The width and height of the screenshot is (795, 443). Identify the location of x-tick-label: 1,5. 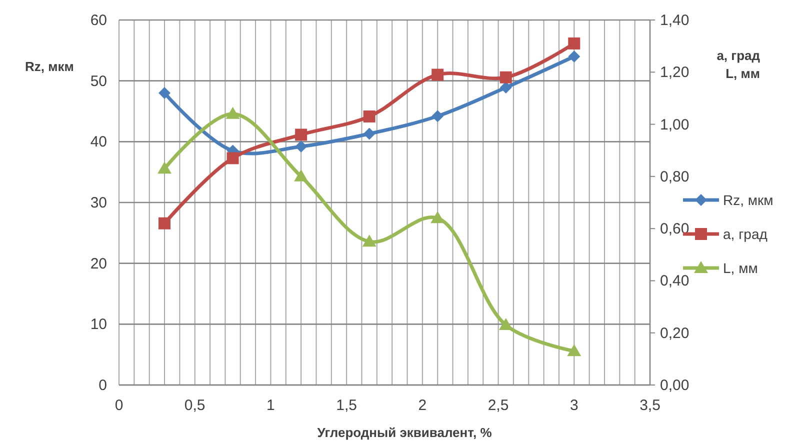
(346, 405).